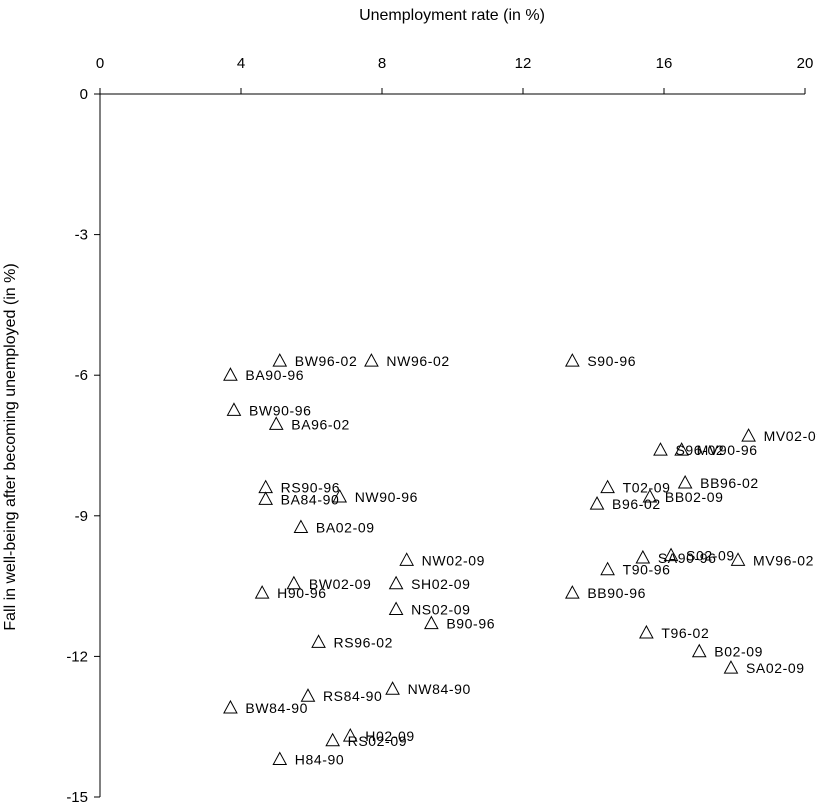  Describe the element at coordinates (310, 488) in the screenshot. I see `data-point-label: RS90-96` at that location.